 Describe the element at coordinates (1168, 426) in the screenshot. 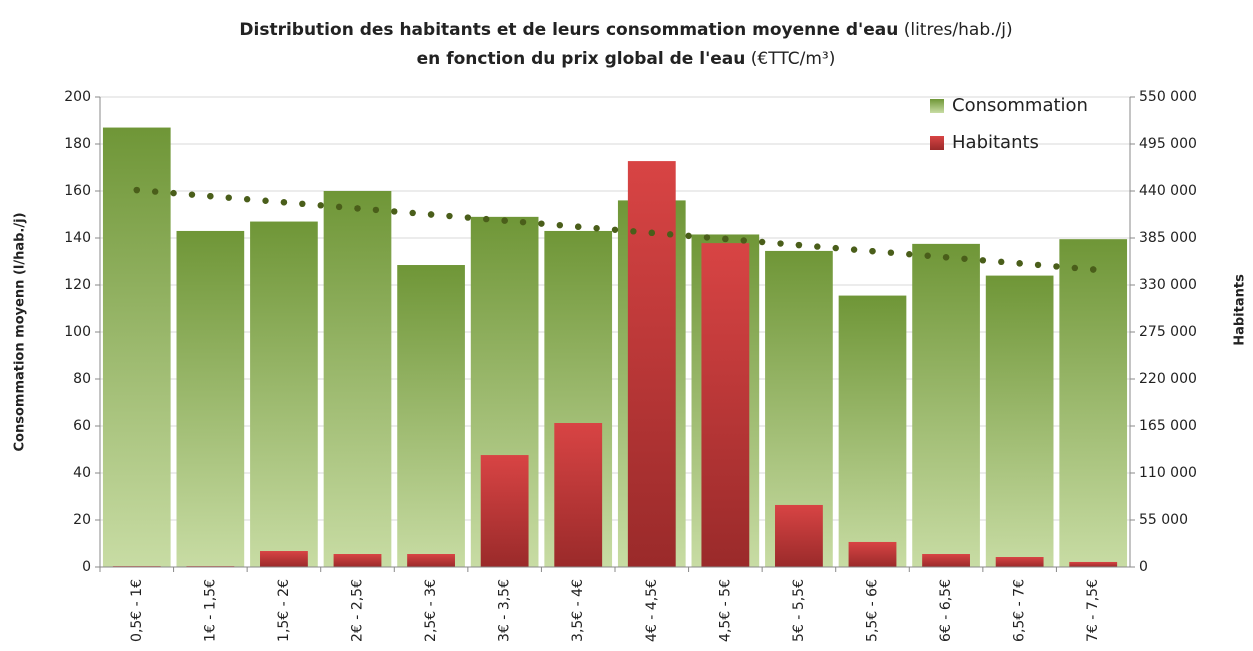

I see `y2-tick-label: 165 000` at that location.